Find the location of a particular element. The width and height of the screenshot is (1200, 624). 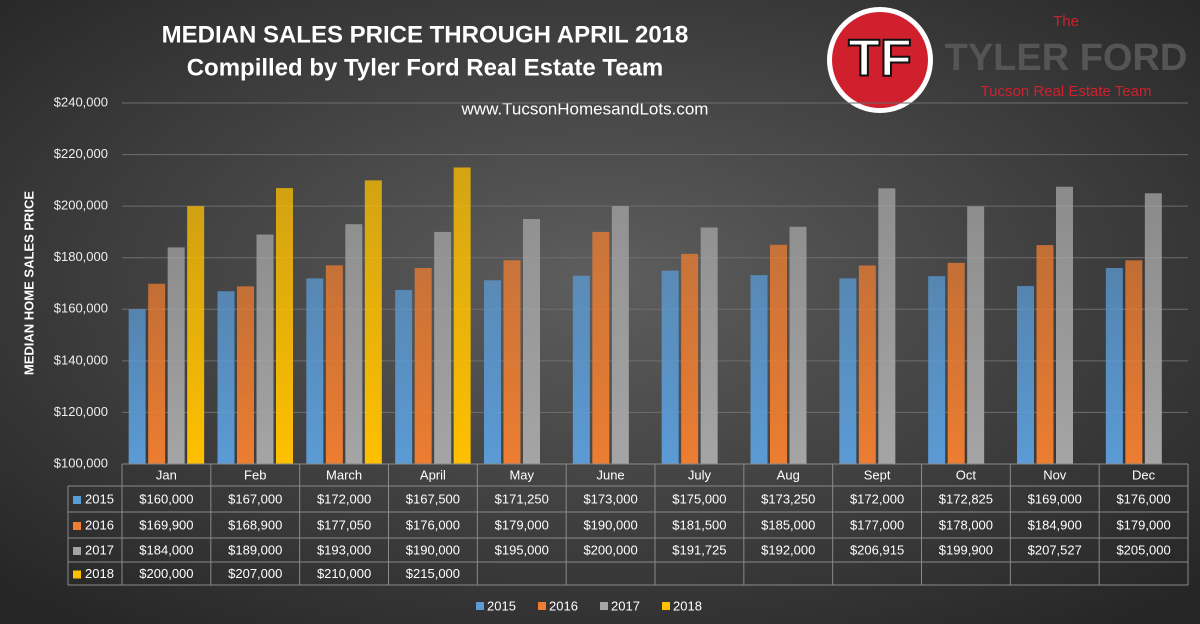

logo-prefix: The is located at coordinates (1066, 21).